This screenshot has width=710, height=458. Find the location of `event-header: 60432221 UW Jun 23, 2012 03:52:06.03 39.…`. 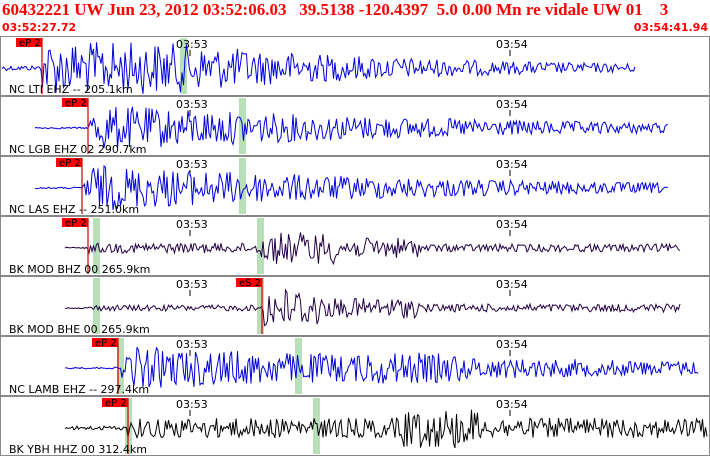

event-header: 60432221 UW Jun 23, 2012 03:52:06.03 39.… is located at coordinates (355, 18).